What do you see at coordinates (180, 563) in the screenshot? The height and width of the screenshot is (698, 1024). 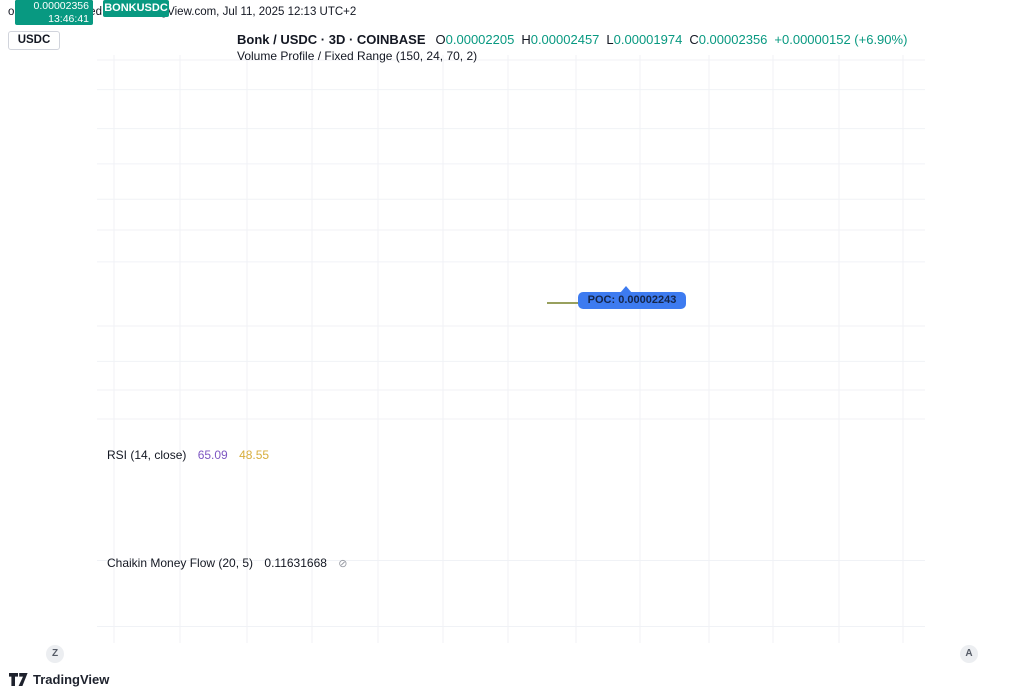 I see `cmf-title: Chaikin Money Flow (20, 5)` at bounding box center [180, 563].